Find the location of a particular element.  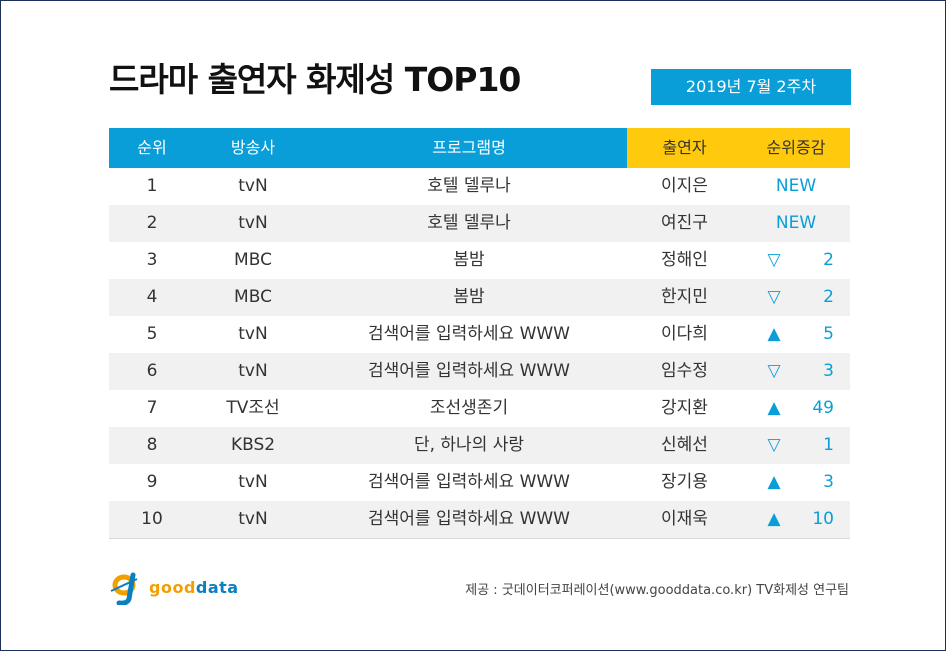

change-value: 5 is located at coordinates (828, 334).